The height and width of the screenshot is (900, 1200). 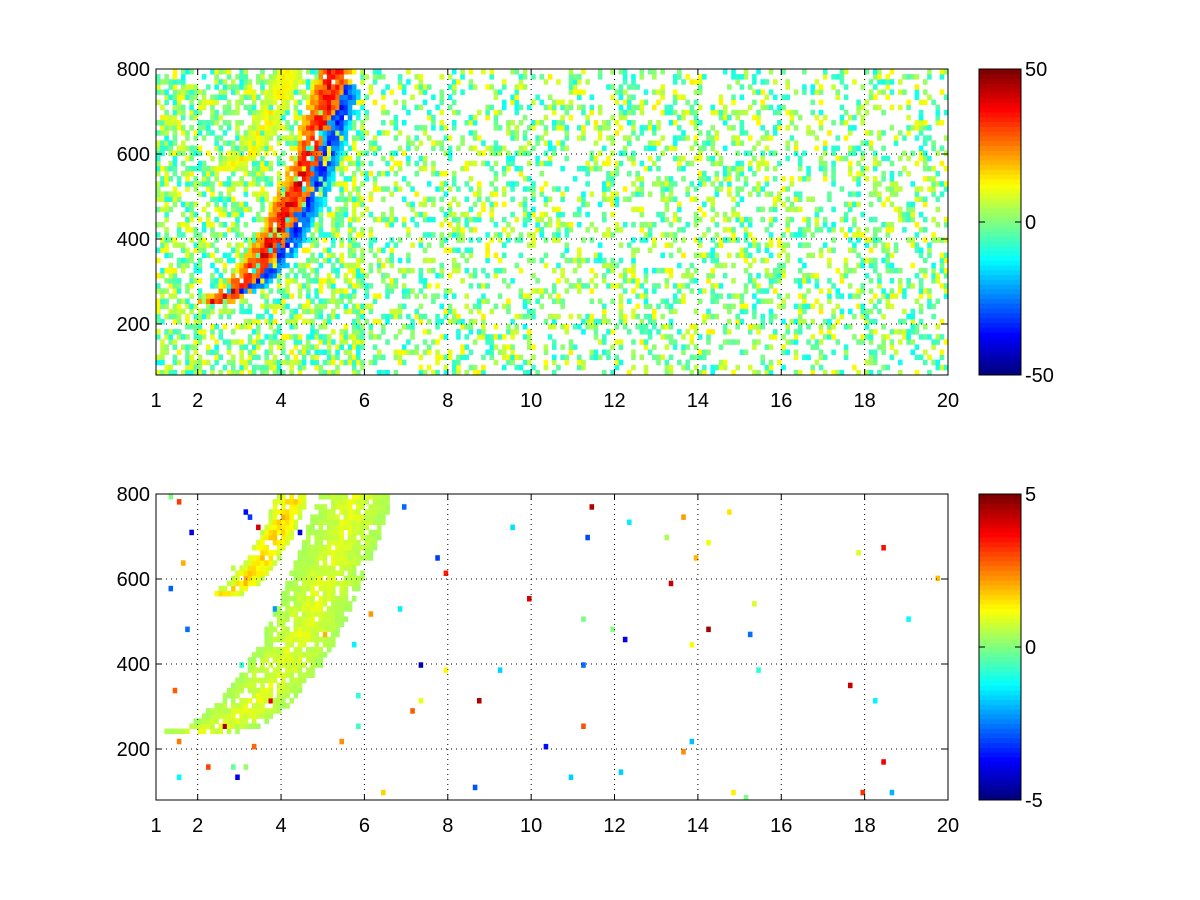 What do you see at coordinates (1000, 81) in the screenshot?
I see `colorbar-swatch` at bounding box center [1000, 81].